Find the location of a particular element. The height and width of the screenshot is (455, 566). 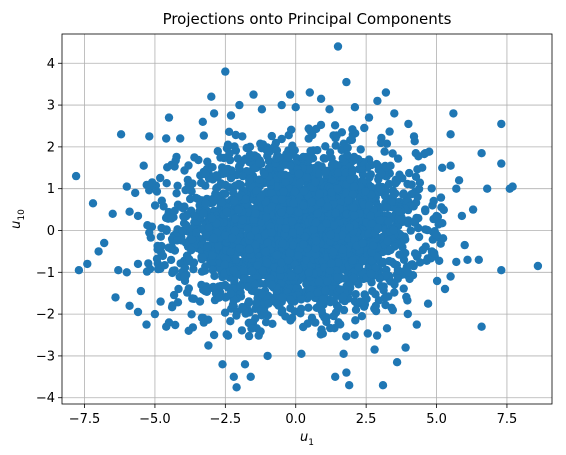

x-axis-label-base: u is located at coordinates (304, 437).